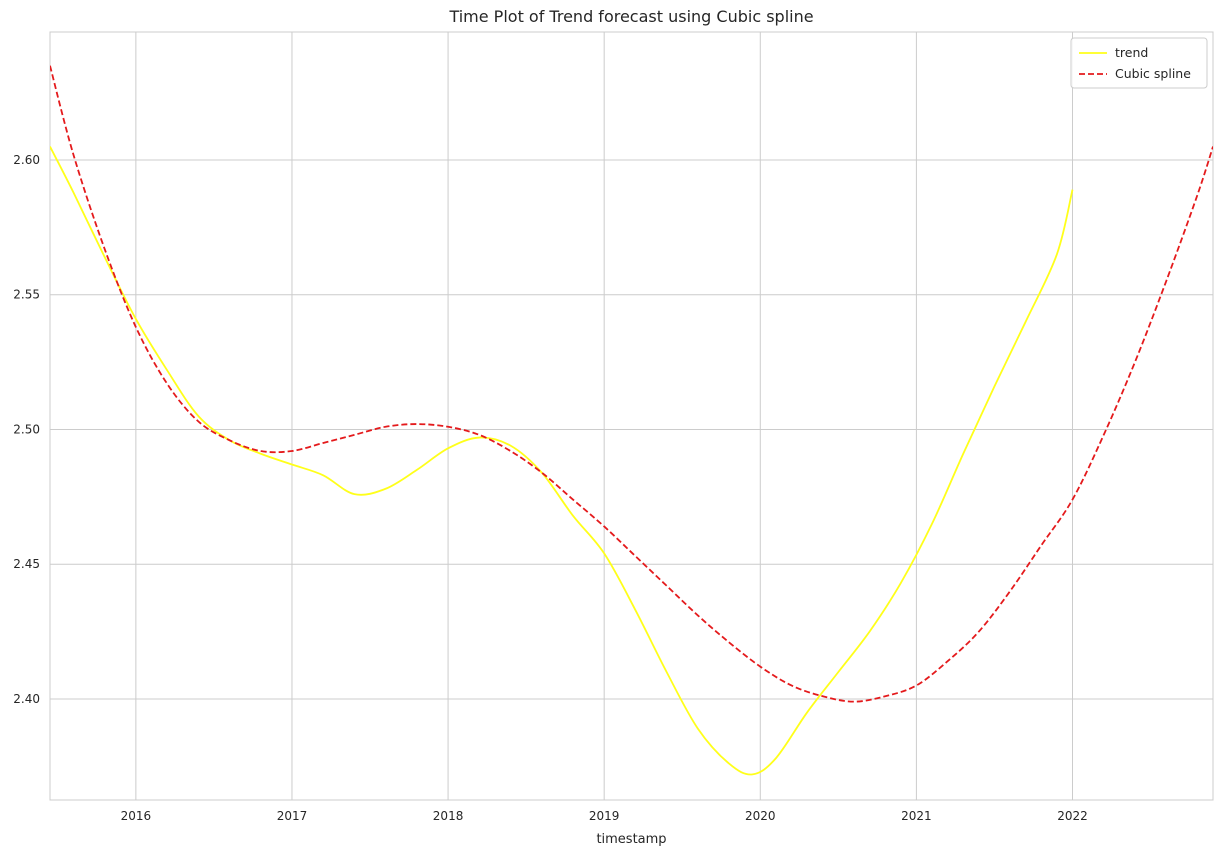 The image size is (1222, 855). I want to click on y-tick-label: 2.60, so click(26, 160).